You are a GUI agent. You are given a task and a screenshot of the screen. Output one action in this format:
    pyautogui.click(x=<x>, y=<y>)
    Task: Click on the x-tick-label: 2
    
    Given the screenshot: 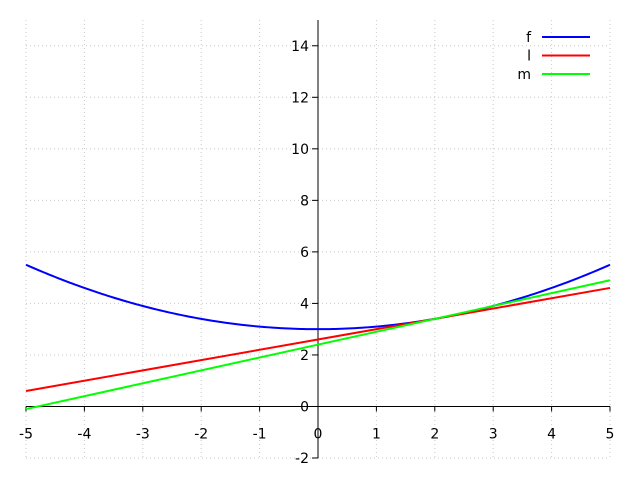 What is the action you would take?
    pyautogui.click(x=434, y=434)
    